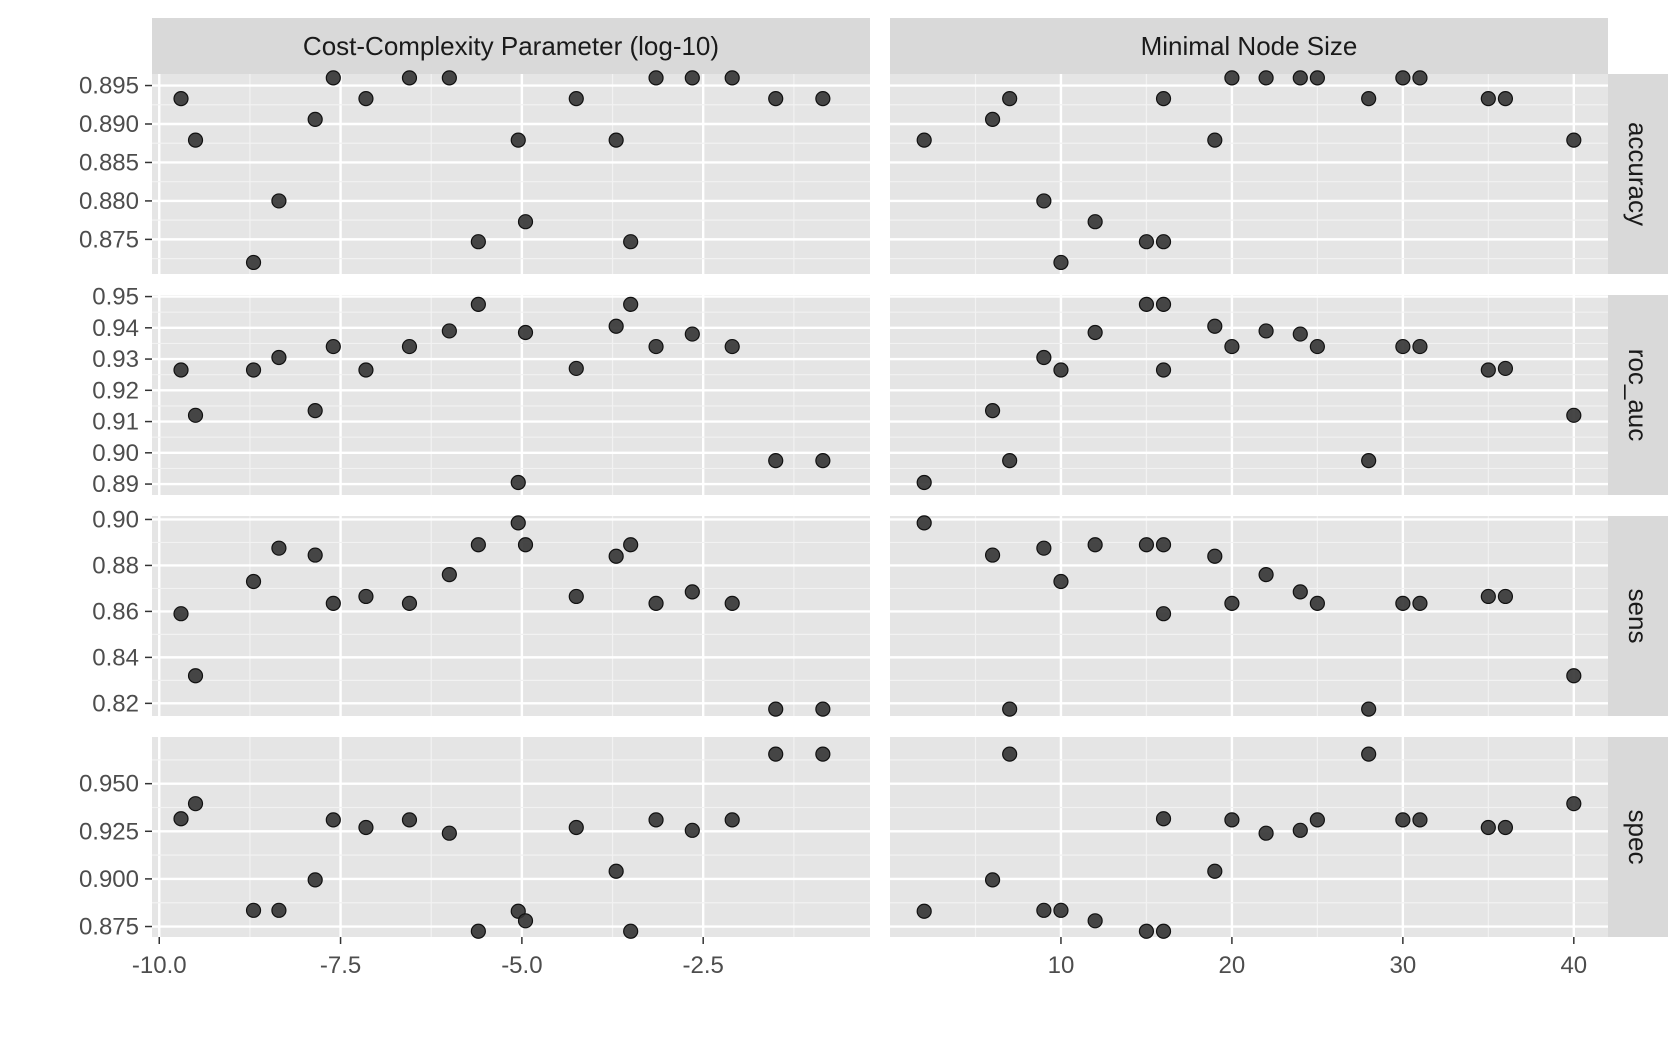 The height and width of the screenshot is (1038, 1672). Describe the element at coordinates (115, 328) in the screenshot. I see `y-tick-label: 0.94` at that location.